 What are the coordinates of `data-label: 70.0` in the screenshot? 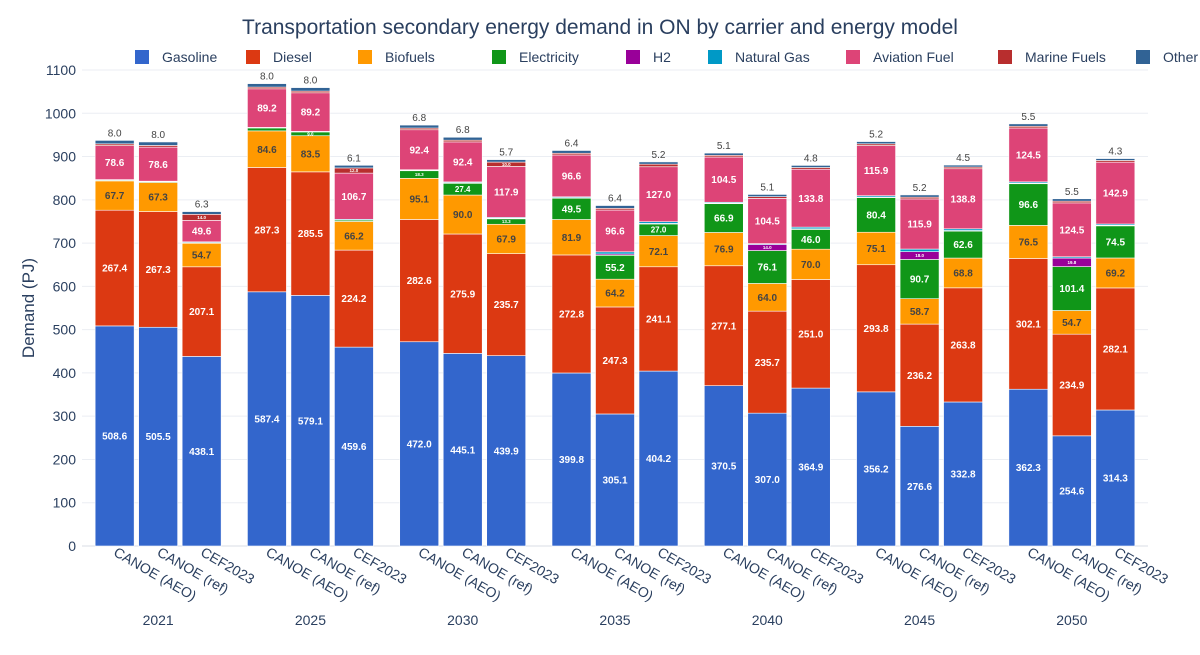 It's located at (811, 265).